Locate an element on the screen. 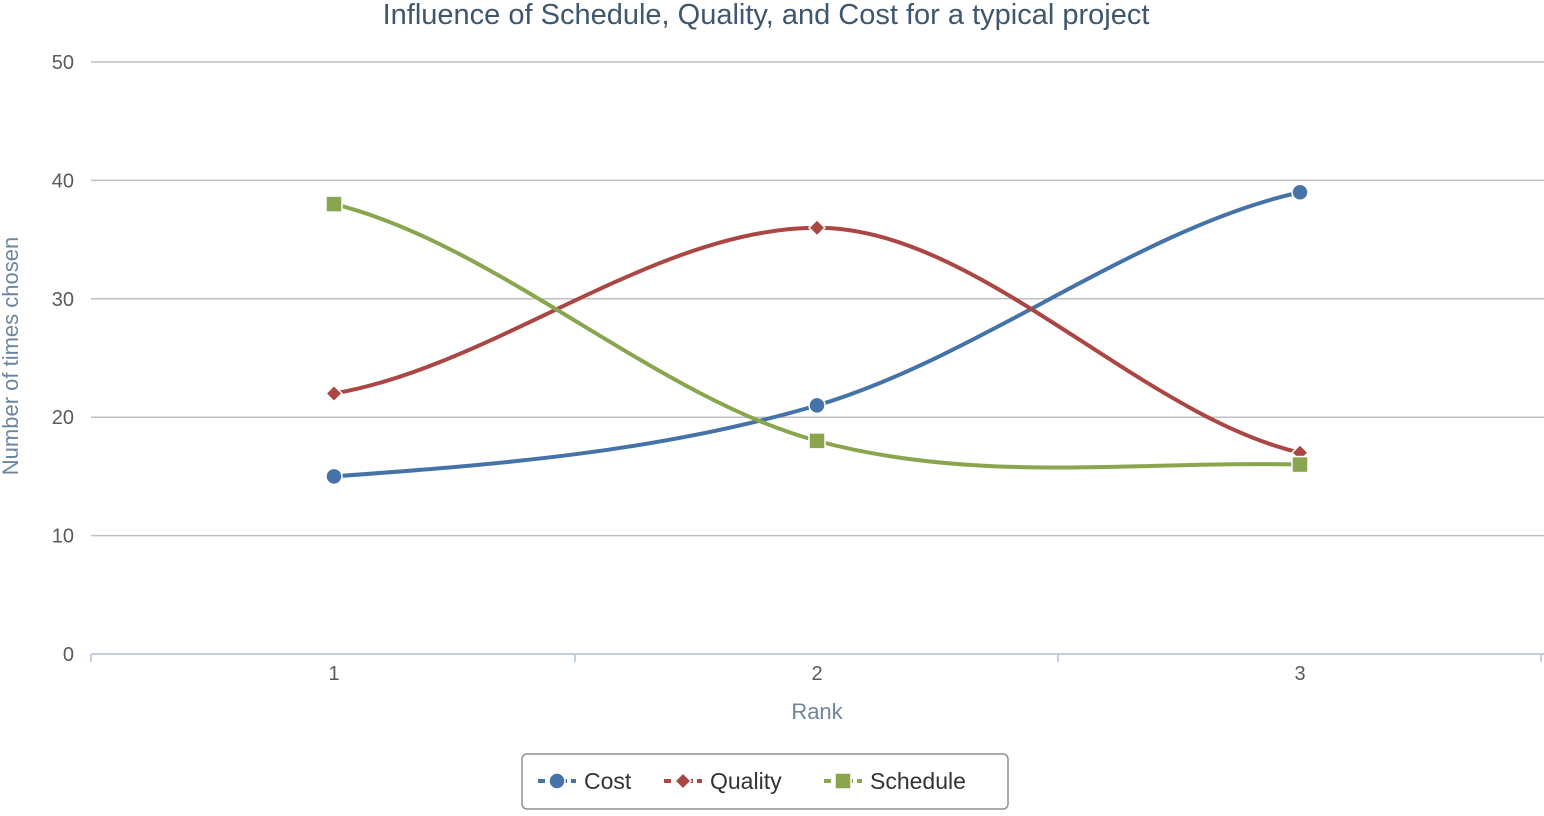 Image resolution: width=1544 pixels, height=816 pixels. y-axis-title: Number of times chosen is located at coordinates (11, 356).